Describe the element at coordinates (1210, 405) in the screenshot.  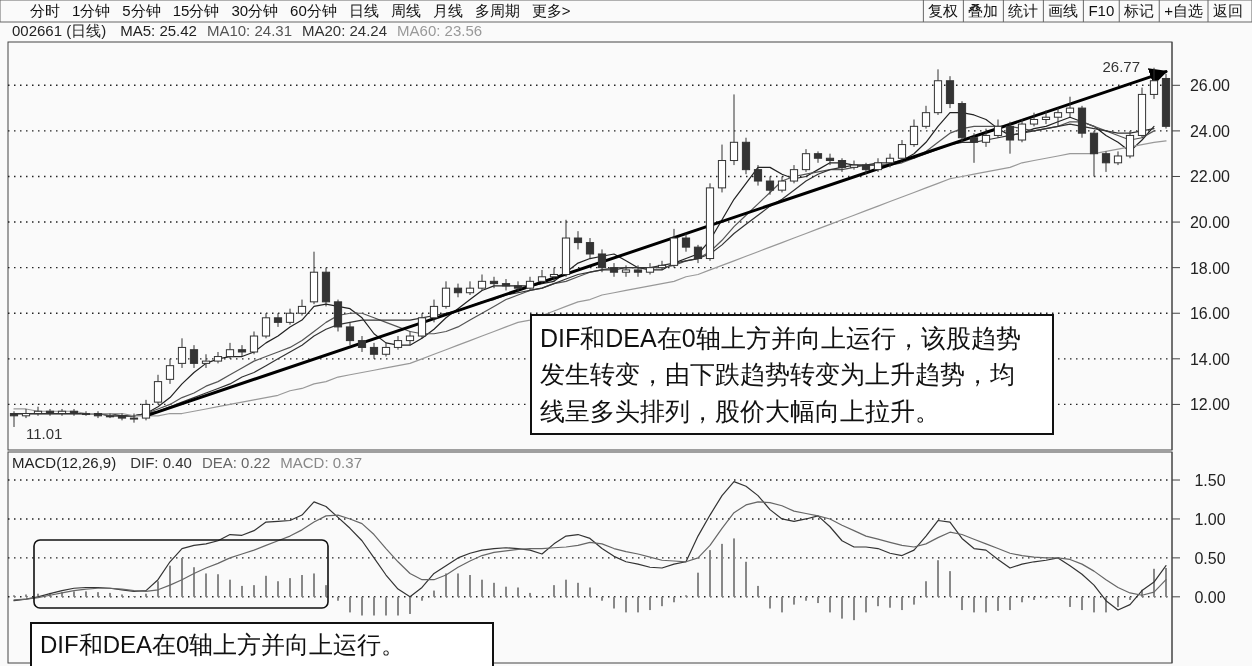
I see `y-tick-label: 12.00` at that location.